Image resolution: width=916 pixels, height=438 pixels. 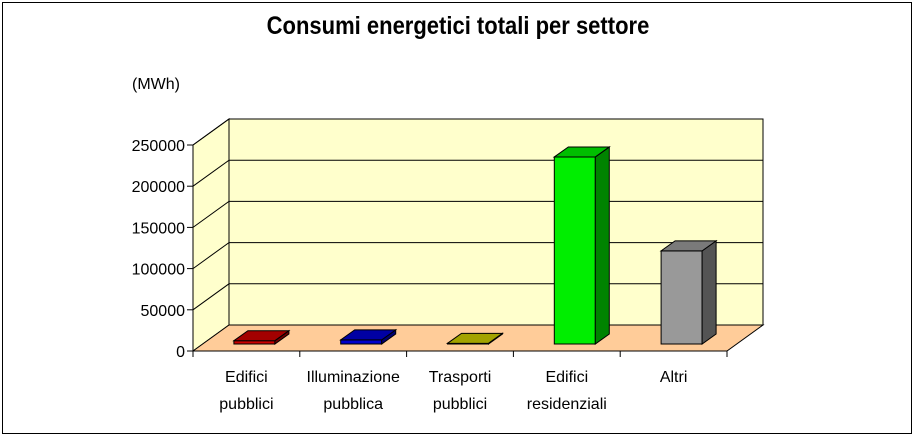 I want to click on chart-title: Consumi energetici totali per settore, so click(x=458, y=26).